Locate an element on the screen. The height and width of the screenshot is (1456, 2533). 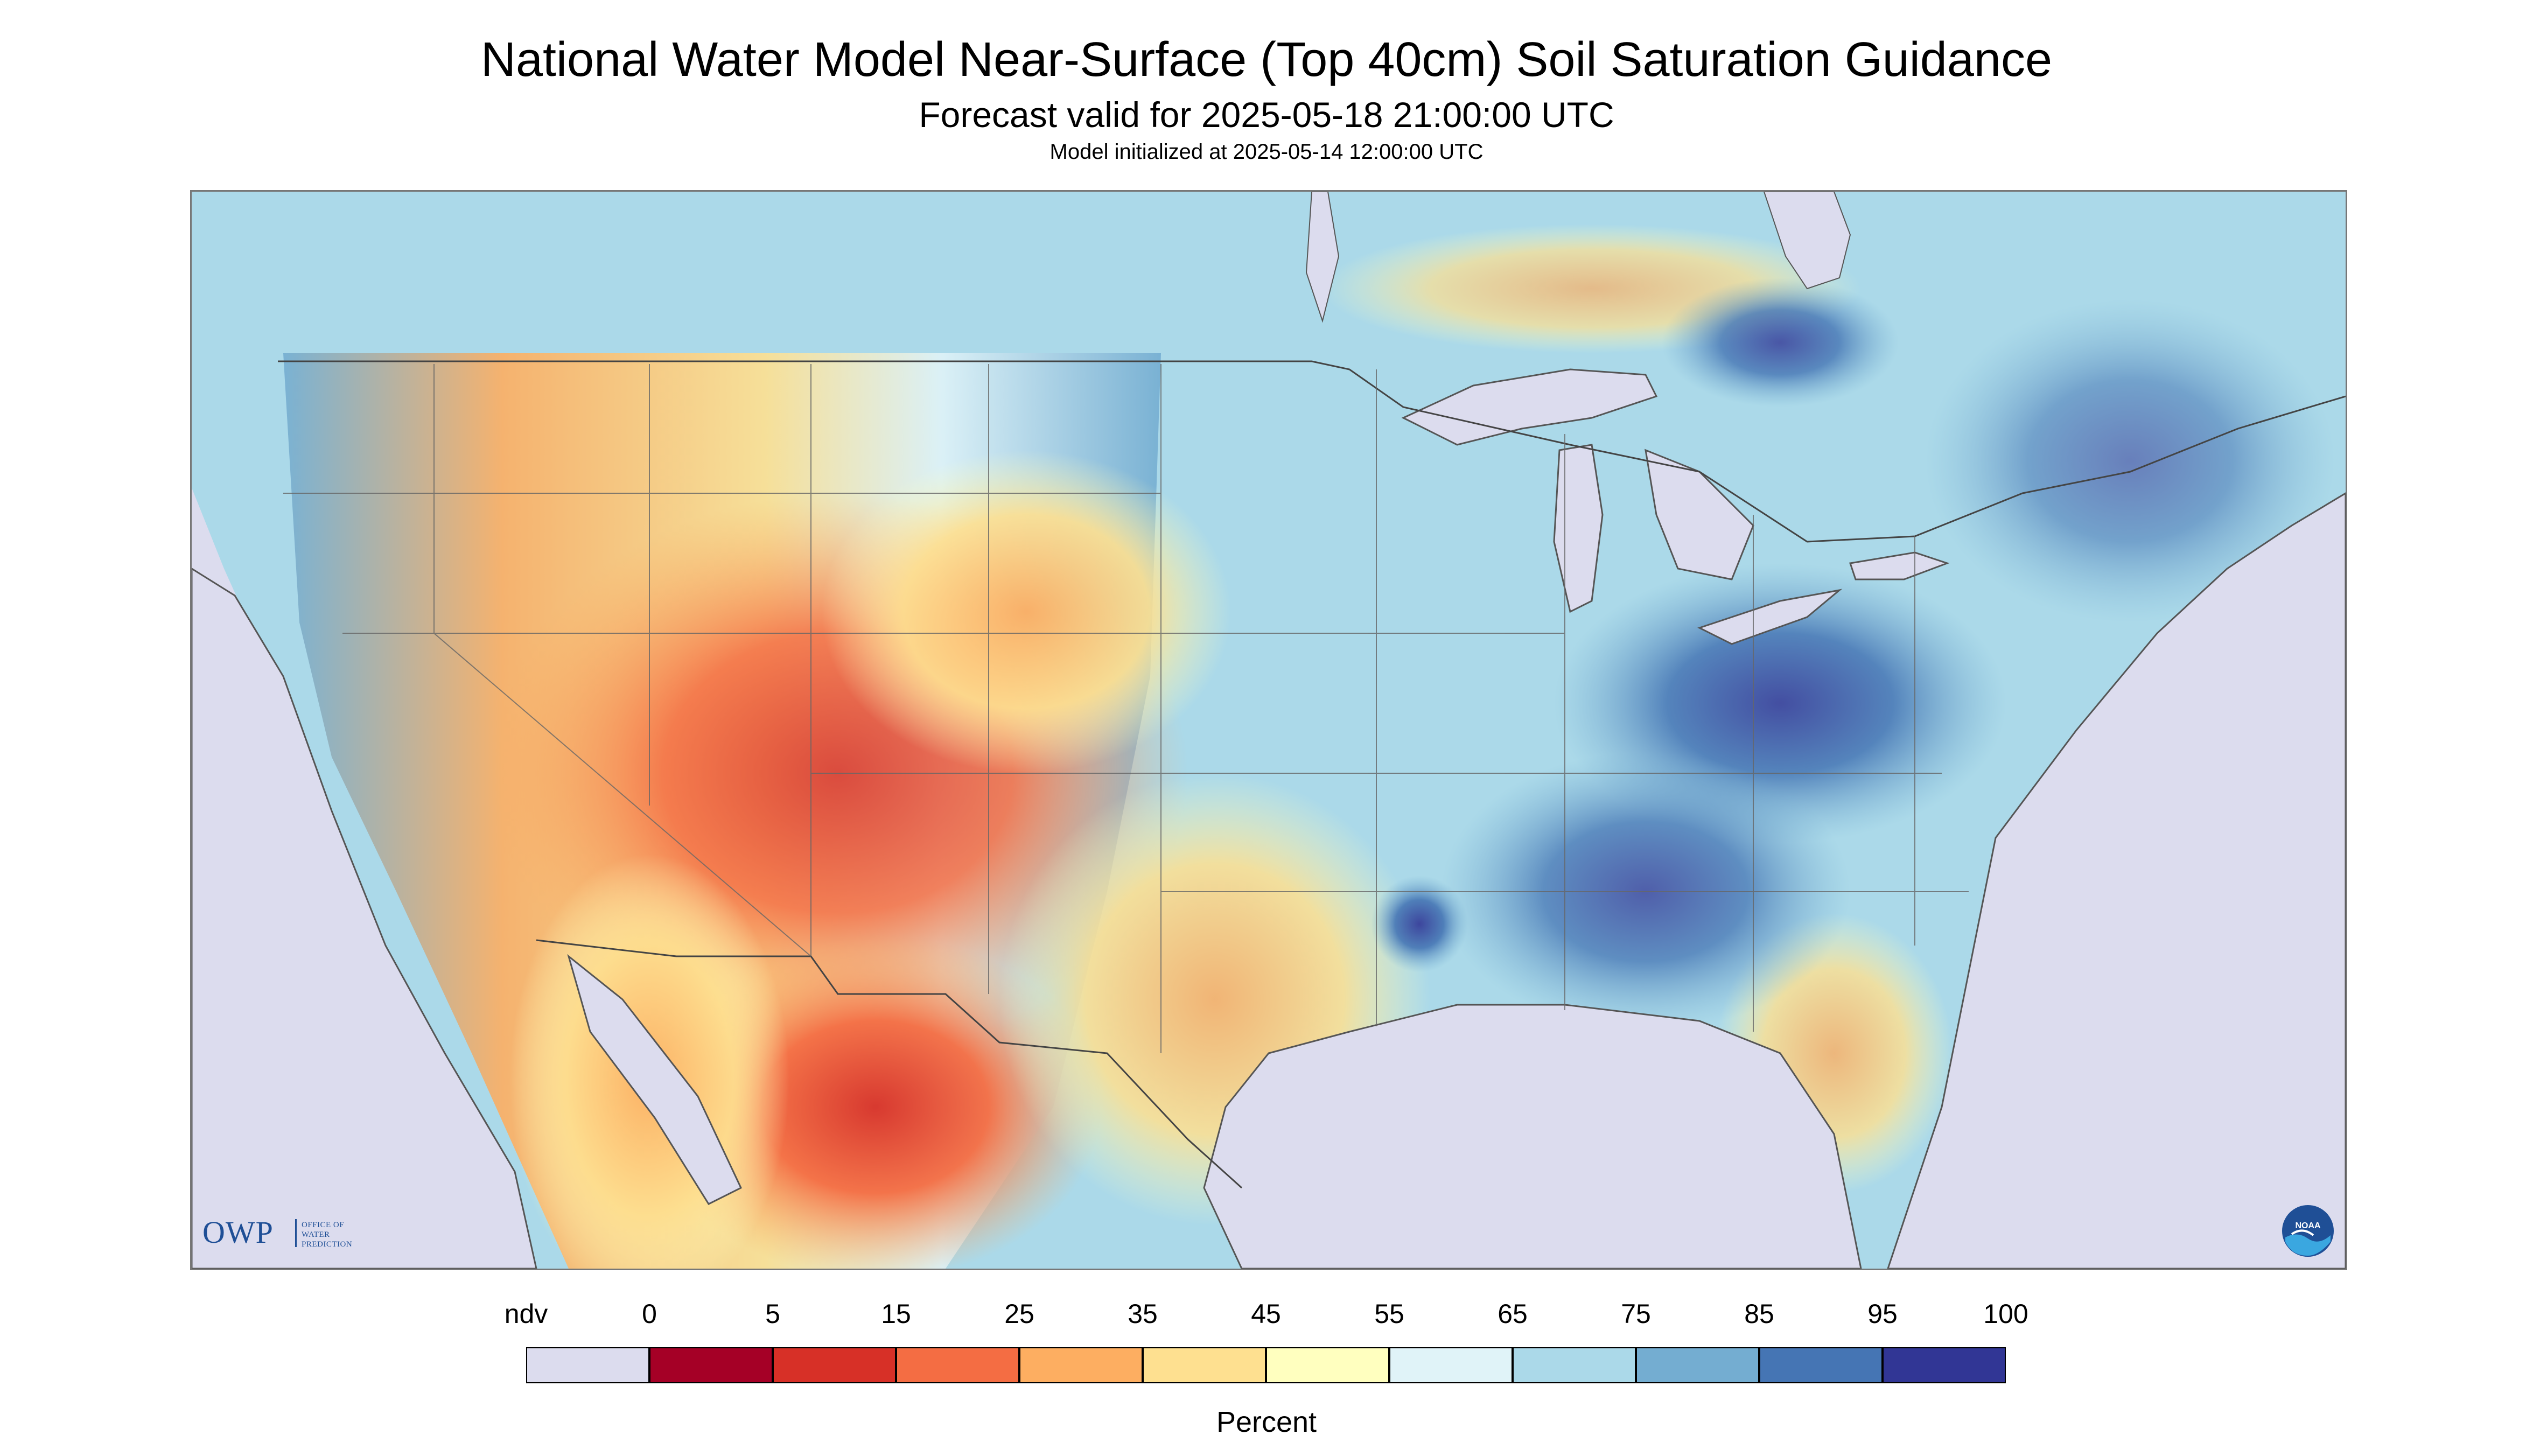
lake-erie is located at coordinates (1770, 617).